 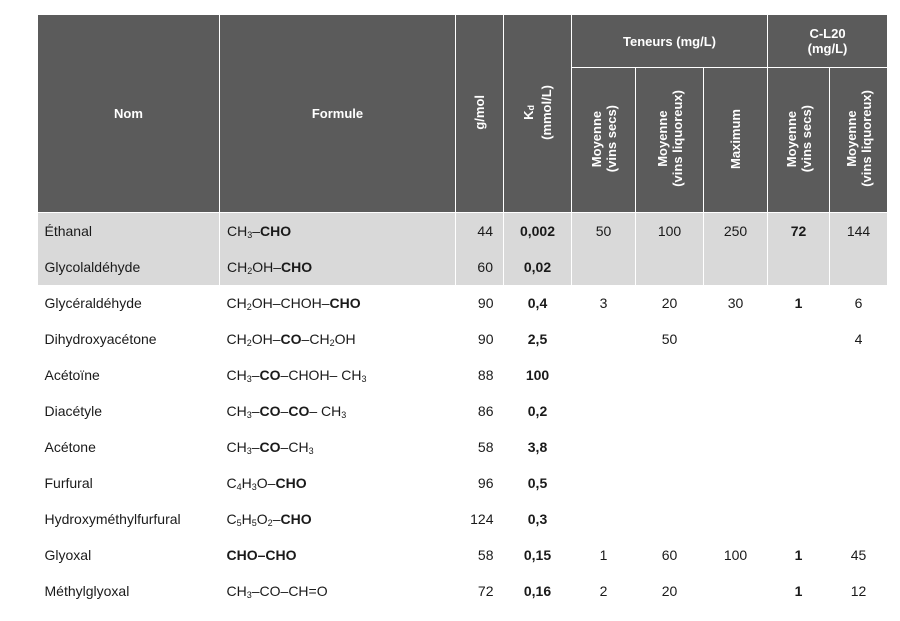 What do you see at coordinates (93, 303) in the screenshot?
I see `cell-nom: Glycéraldéhyde` at bounding box center [93, 303].